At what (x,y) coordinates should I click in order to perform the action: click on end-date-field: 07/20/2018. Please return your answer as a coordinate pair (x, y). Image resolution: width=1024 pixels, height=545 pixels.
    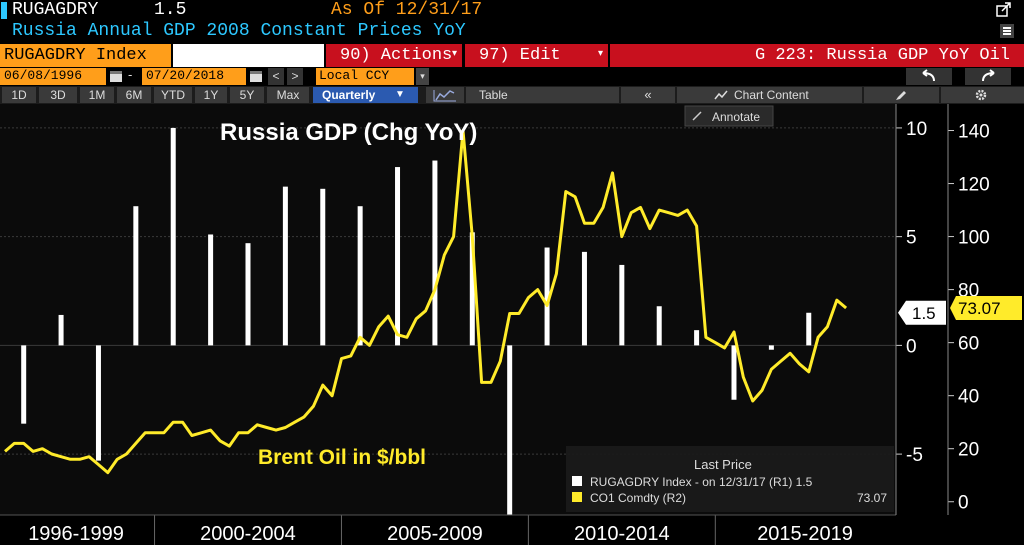
    Looking at the image, I should click on (194, 76).